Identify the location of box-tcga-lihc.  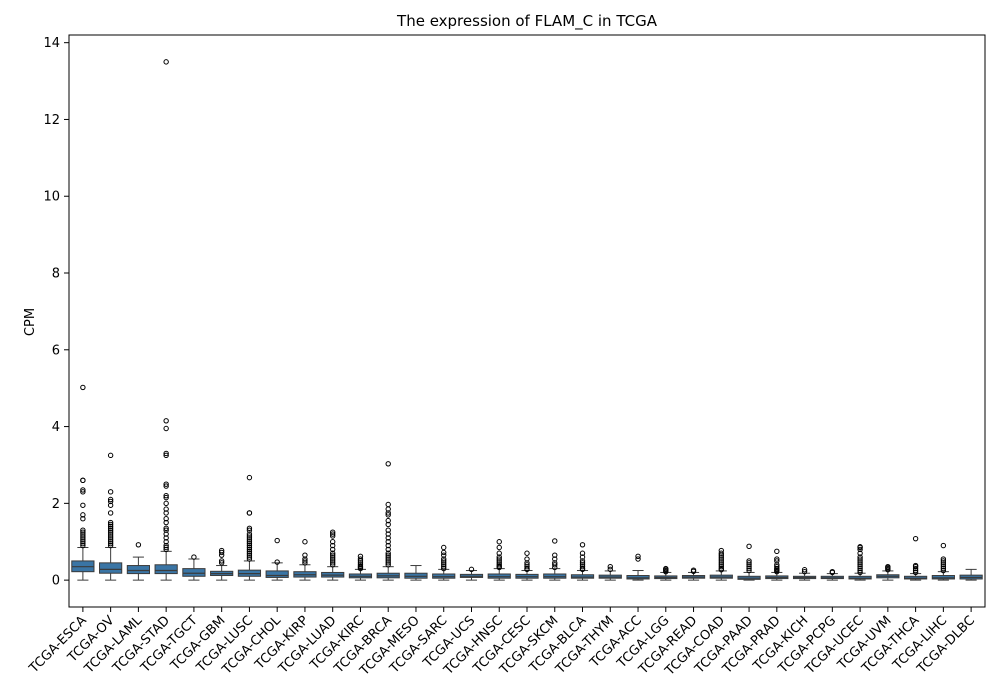
(943, 561).